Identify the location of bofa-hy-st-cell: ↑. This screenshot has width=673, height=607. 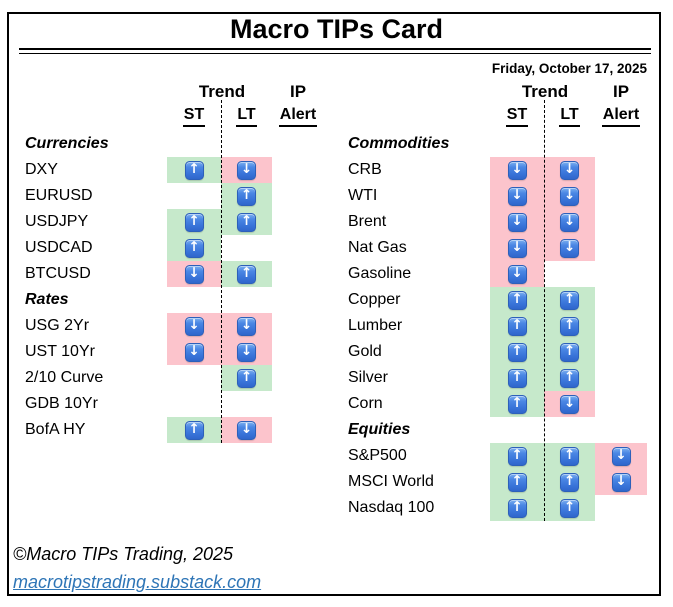
(194, 430).